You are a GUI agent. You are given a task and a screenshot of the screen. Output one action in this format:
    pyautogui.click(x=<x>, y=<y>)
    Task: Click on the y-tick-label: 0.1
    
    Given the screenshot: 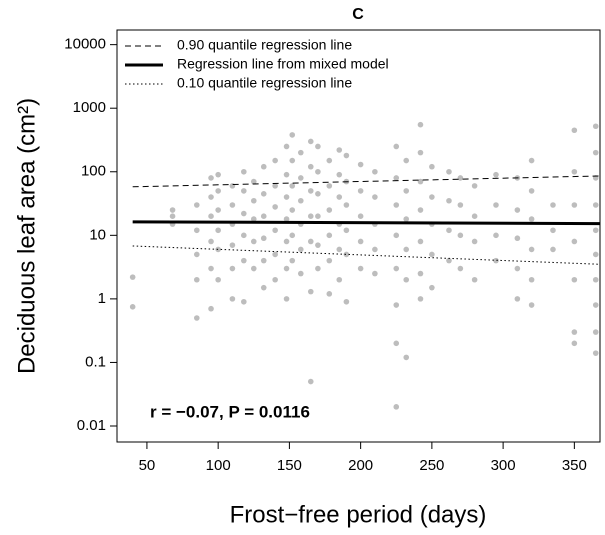 What is the action you would take?
    pyautogui.click(x=95, y=361)
    